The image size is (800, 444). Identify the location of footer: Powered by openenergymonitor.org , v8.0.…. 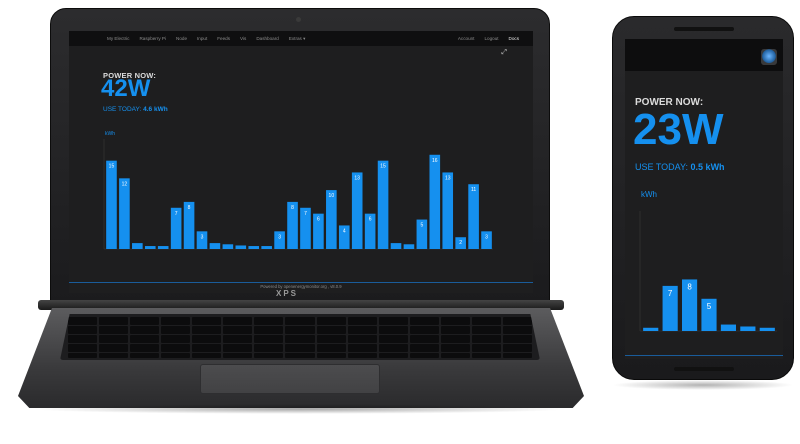
(301, 287).